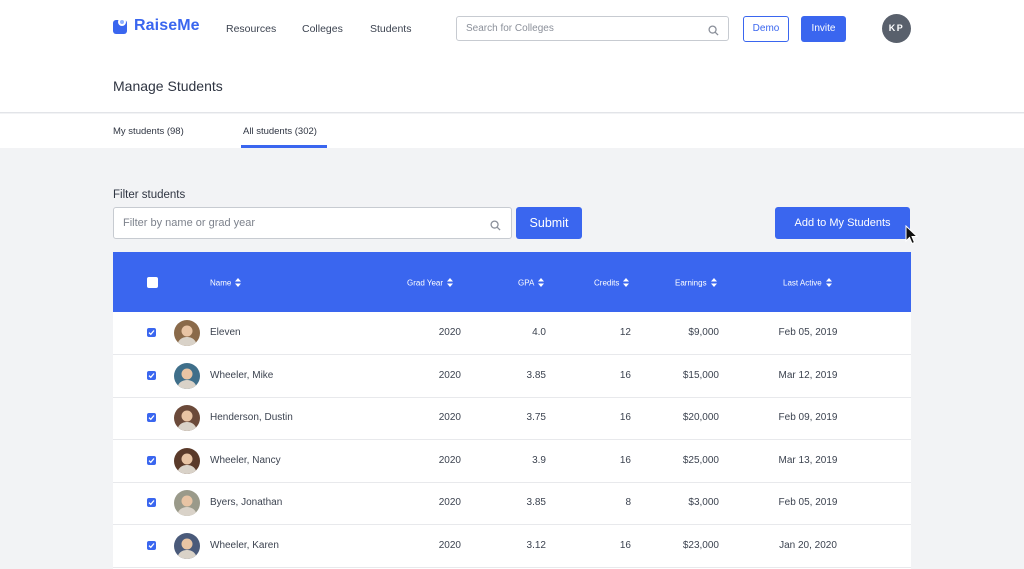 The height and width of the screenshot is (569, 1024). Describe the element at coordinates (512, 85) in the screenshot. I see `page-header: Manage Students` at that location.